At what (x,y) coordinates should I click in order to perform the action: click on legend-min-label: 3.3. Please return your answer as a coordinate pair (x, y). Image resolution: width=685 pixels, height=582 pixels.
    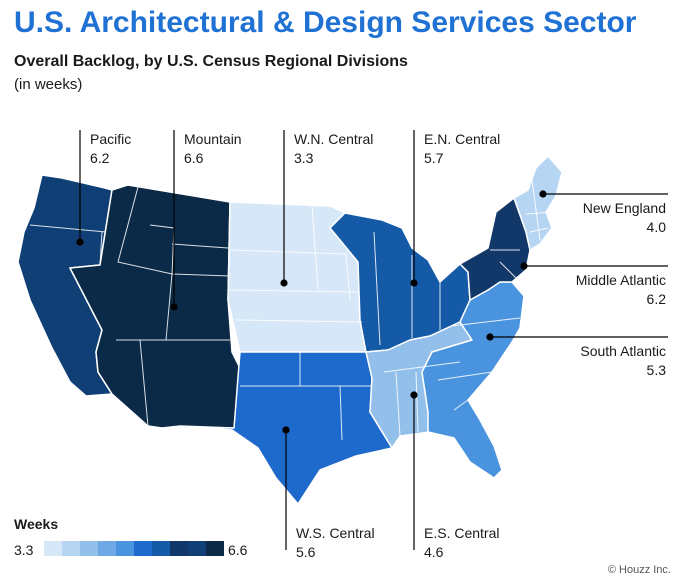
    Looking at the image, I should click on (24, 550).